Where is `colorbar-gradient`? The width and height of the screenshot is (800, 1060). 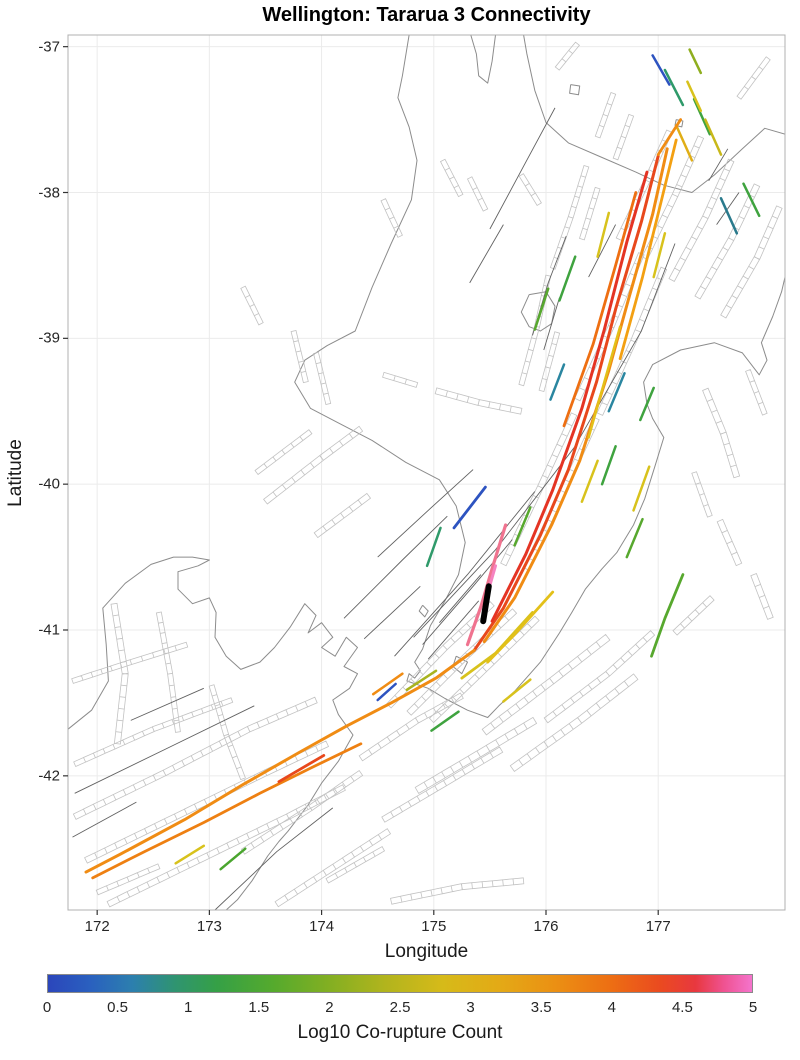
colorbar-gradient is located at coordinates (400, 983).